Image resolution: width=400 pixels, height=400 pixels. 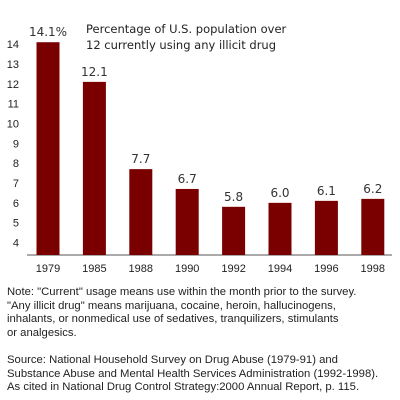 I want to click on chart-title-line-2: 12 currently using any illicit drug, so click(x=181, y=45).